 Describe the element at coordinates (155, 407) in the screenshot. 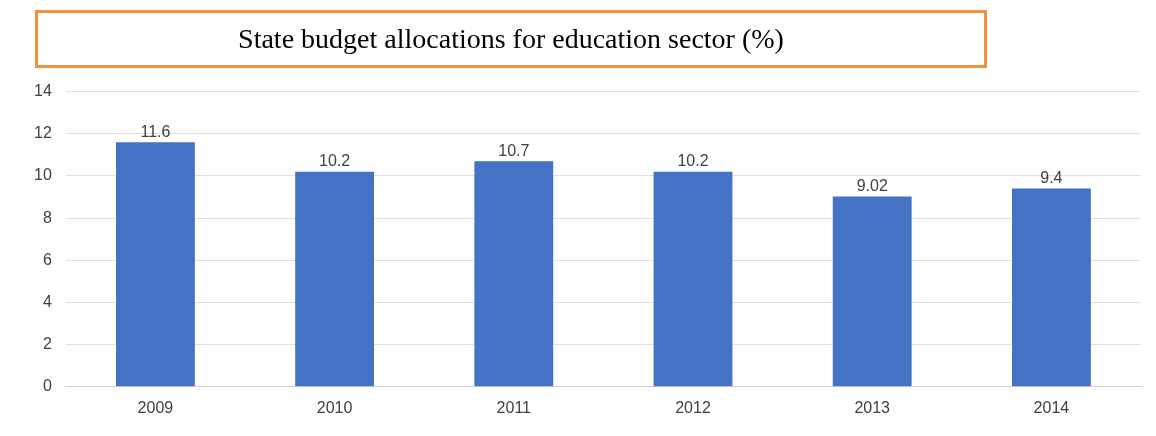

I see `x-tick-label: 2009` at that location.